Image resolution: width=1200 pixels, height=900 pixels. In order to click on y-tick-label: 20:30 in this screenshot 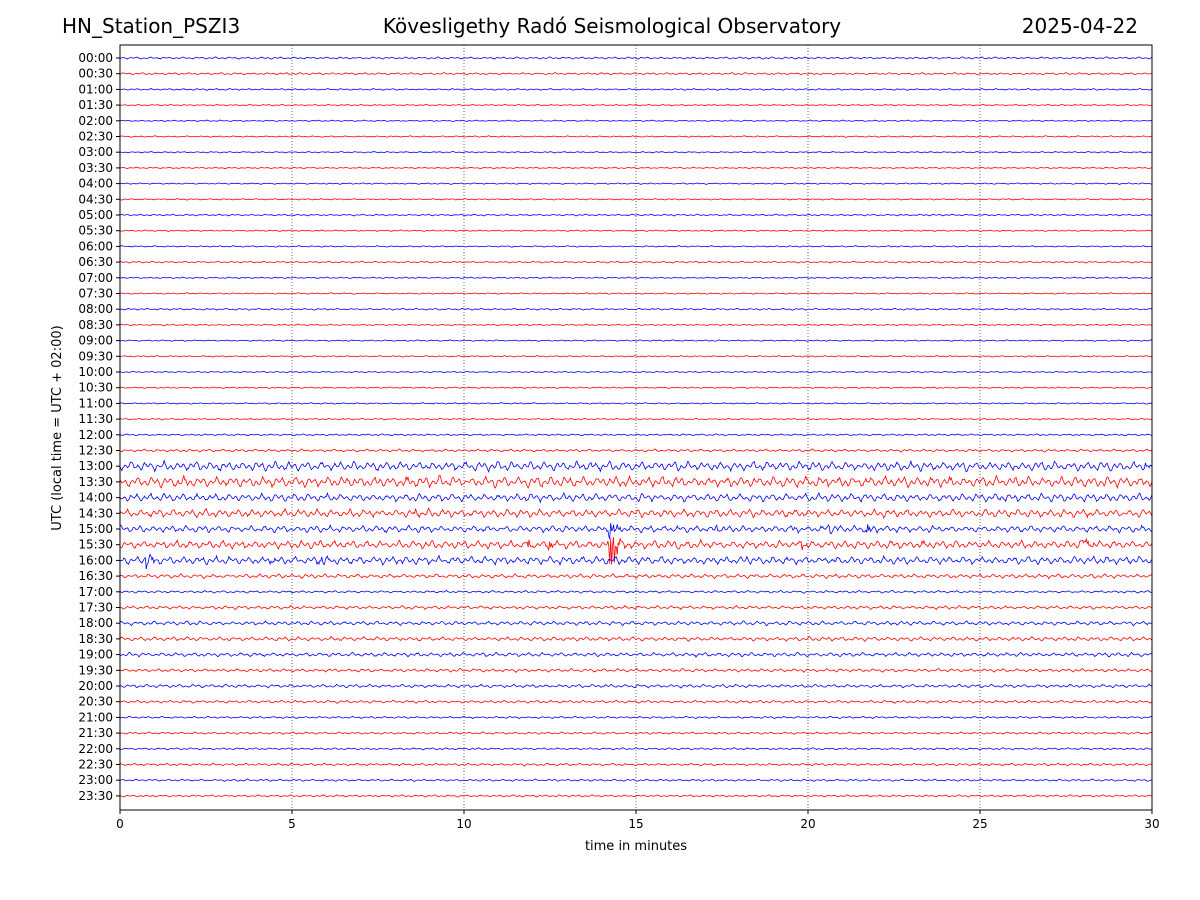, I will do `click(95, 702)`.